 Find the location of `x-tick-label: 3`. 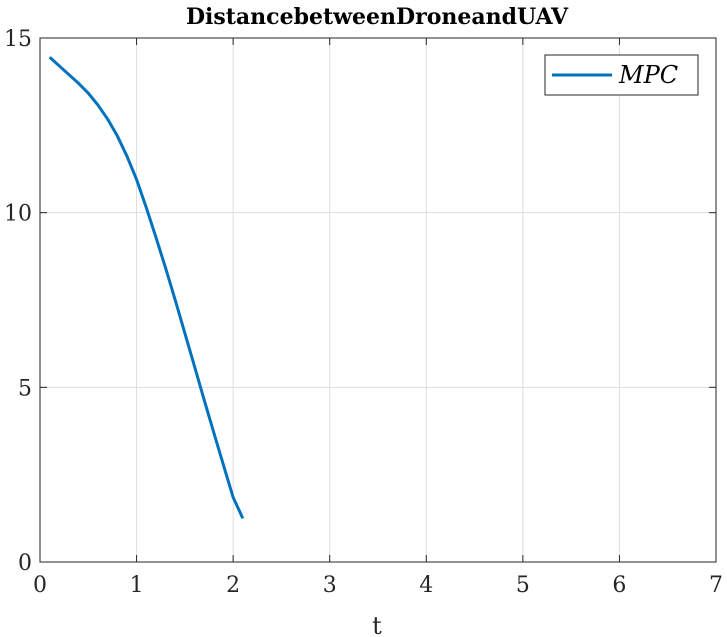

x-tick-label: 3 is located at coordinates (330, 585).